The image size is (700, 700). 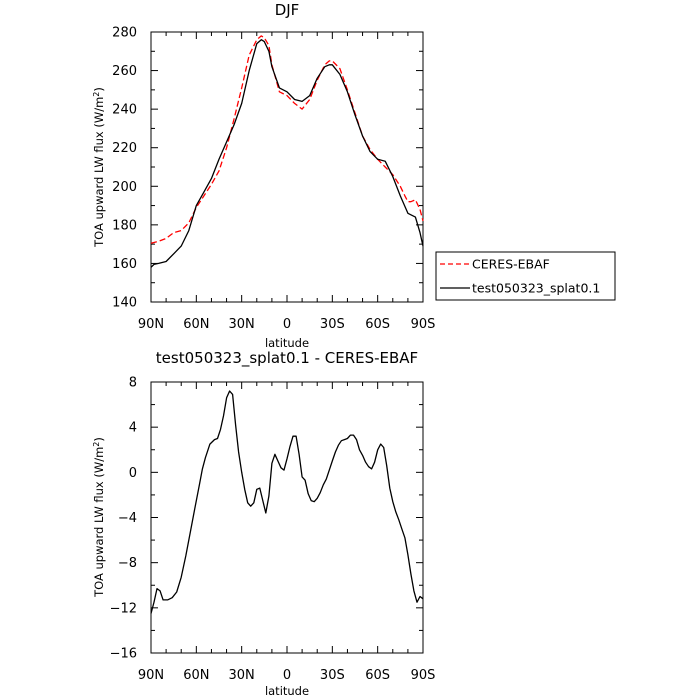 I want to click on chart-title: test050323_splat0.1 - CERES-EBAF, so click(x=287, y=358).